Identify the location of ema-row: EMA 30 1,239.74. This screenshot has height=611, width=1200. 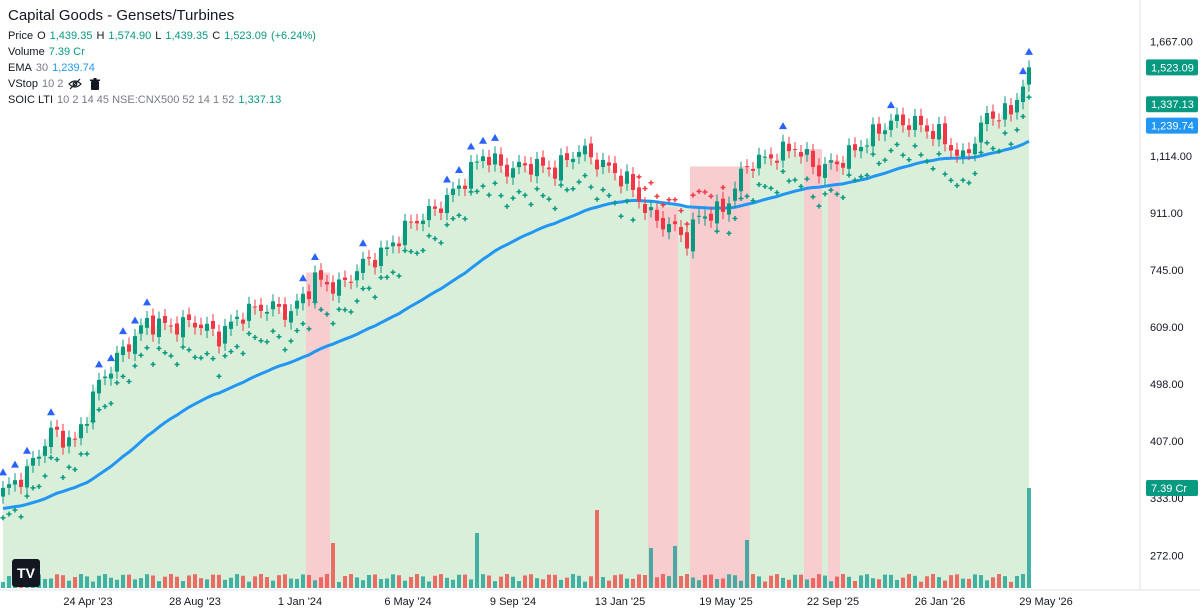
(162, 68).